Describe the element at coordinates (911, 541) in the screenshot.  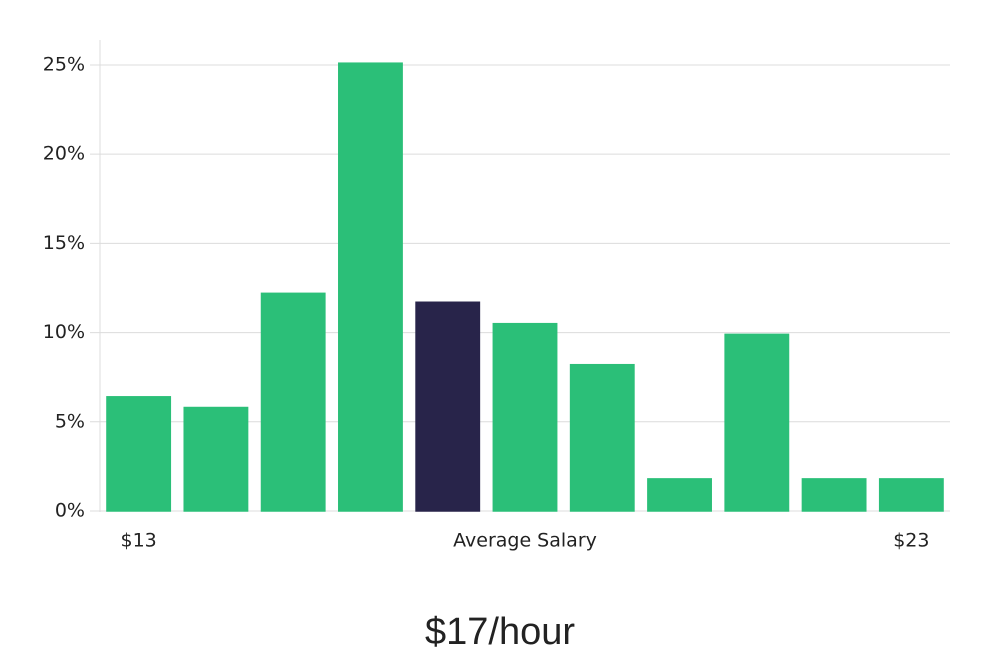
I see `x-tick-label: $23` at that location.